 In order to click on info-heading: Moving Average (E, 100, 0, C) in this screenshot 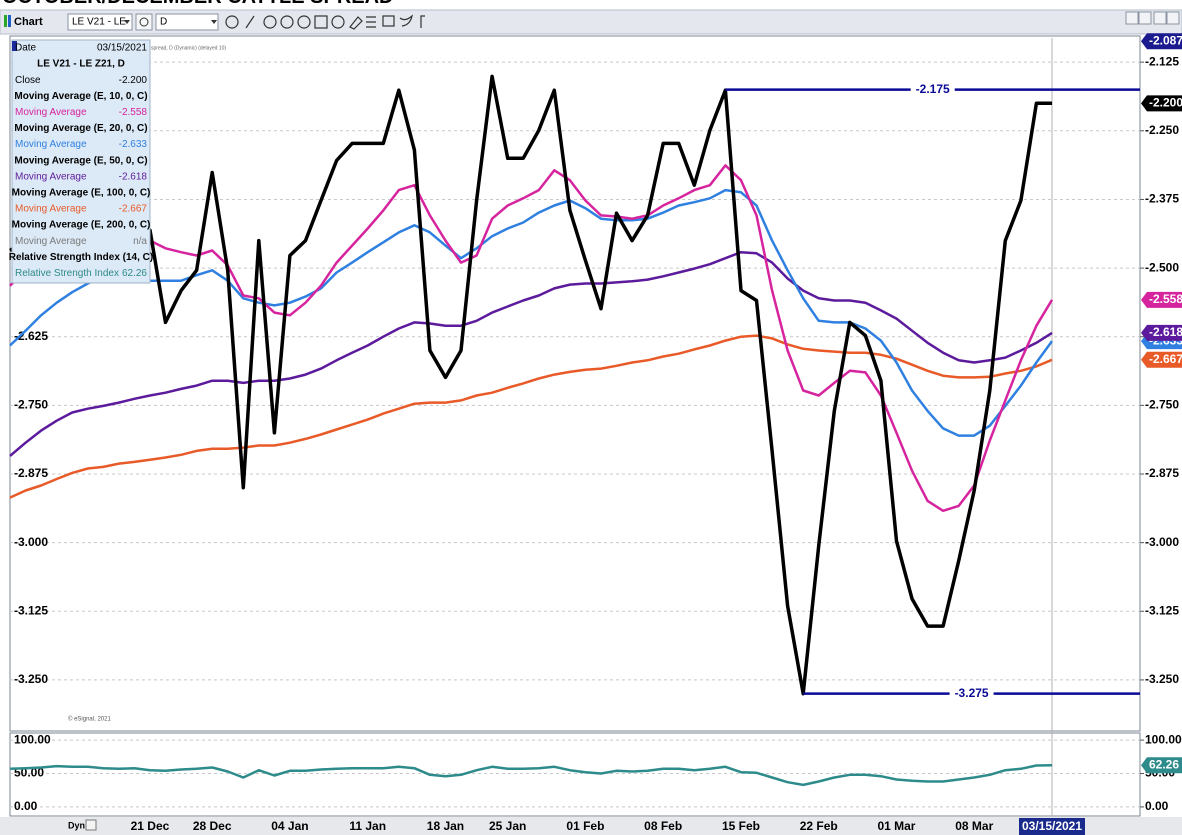, I will do `click(81, 193)`.